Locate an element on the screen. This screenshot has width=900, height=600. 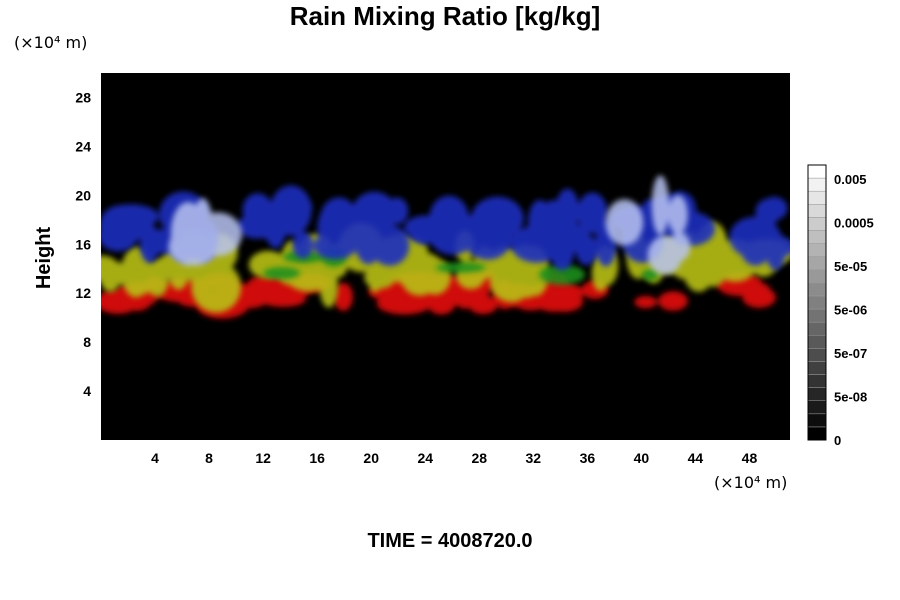
colorbar-frame is located at coordinates (817, 302).